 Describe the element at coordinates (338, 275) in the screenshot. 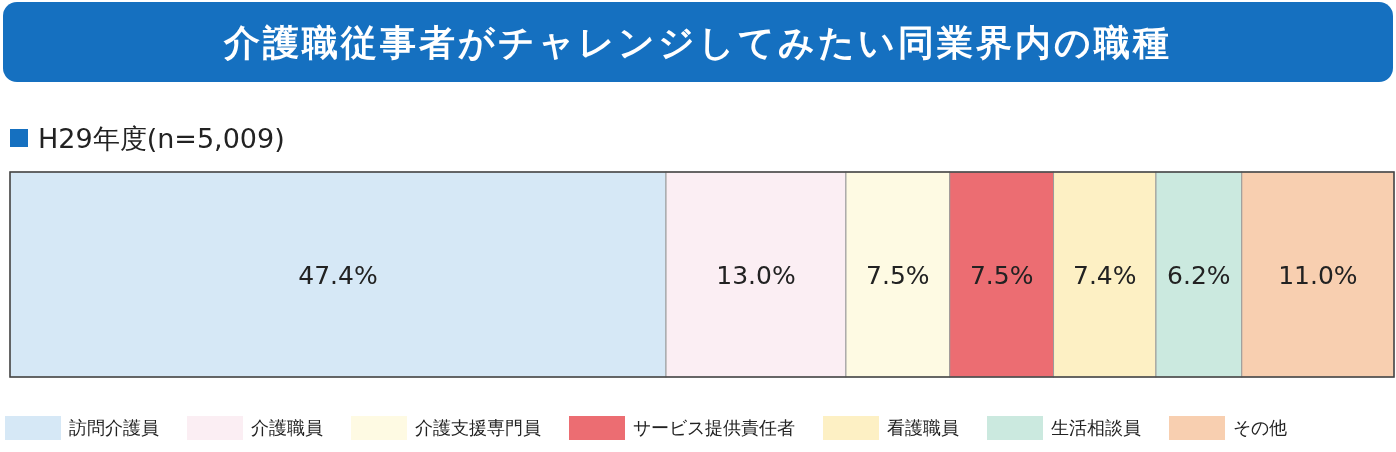

I see `data-label: 47.4%` at that location.